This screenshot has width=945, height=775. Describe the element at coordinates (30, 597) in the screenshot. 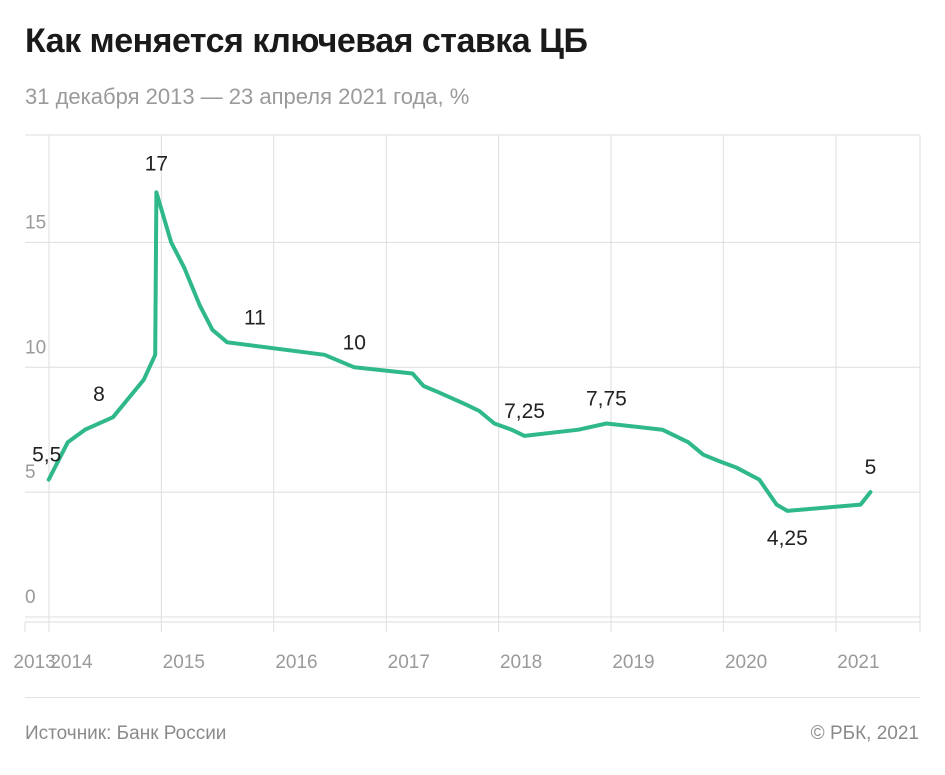

I see `y-tick-label: 0` at that location.